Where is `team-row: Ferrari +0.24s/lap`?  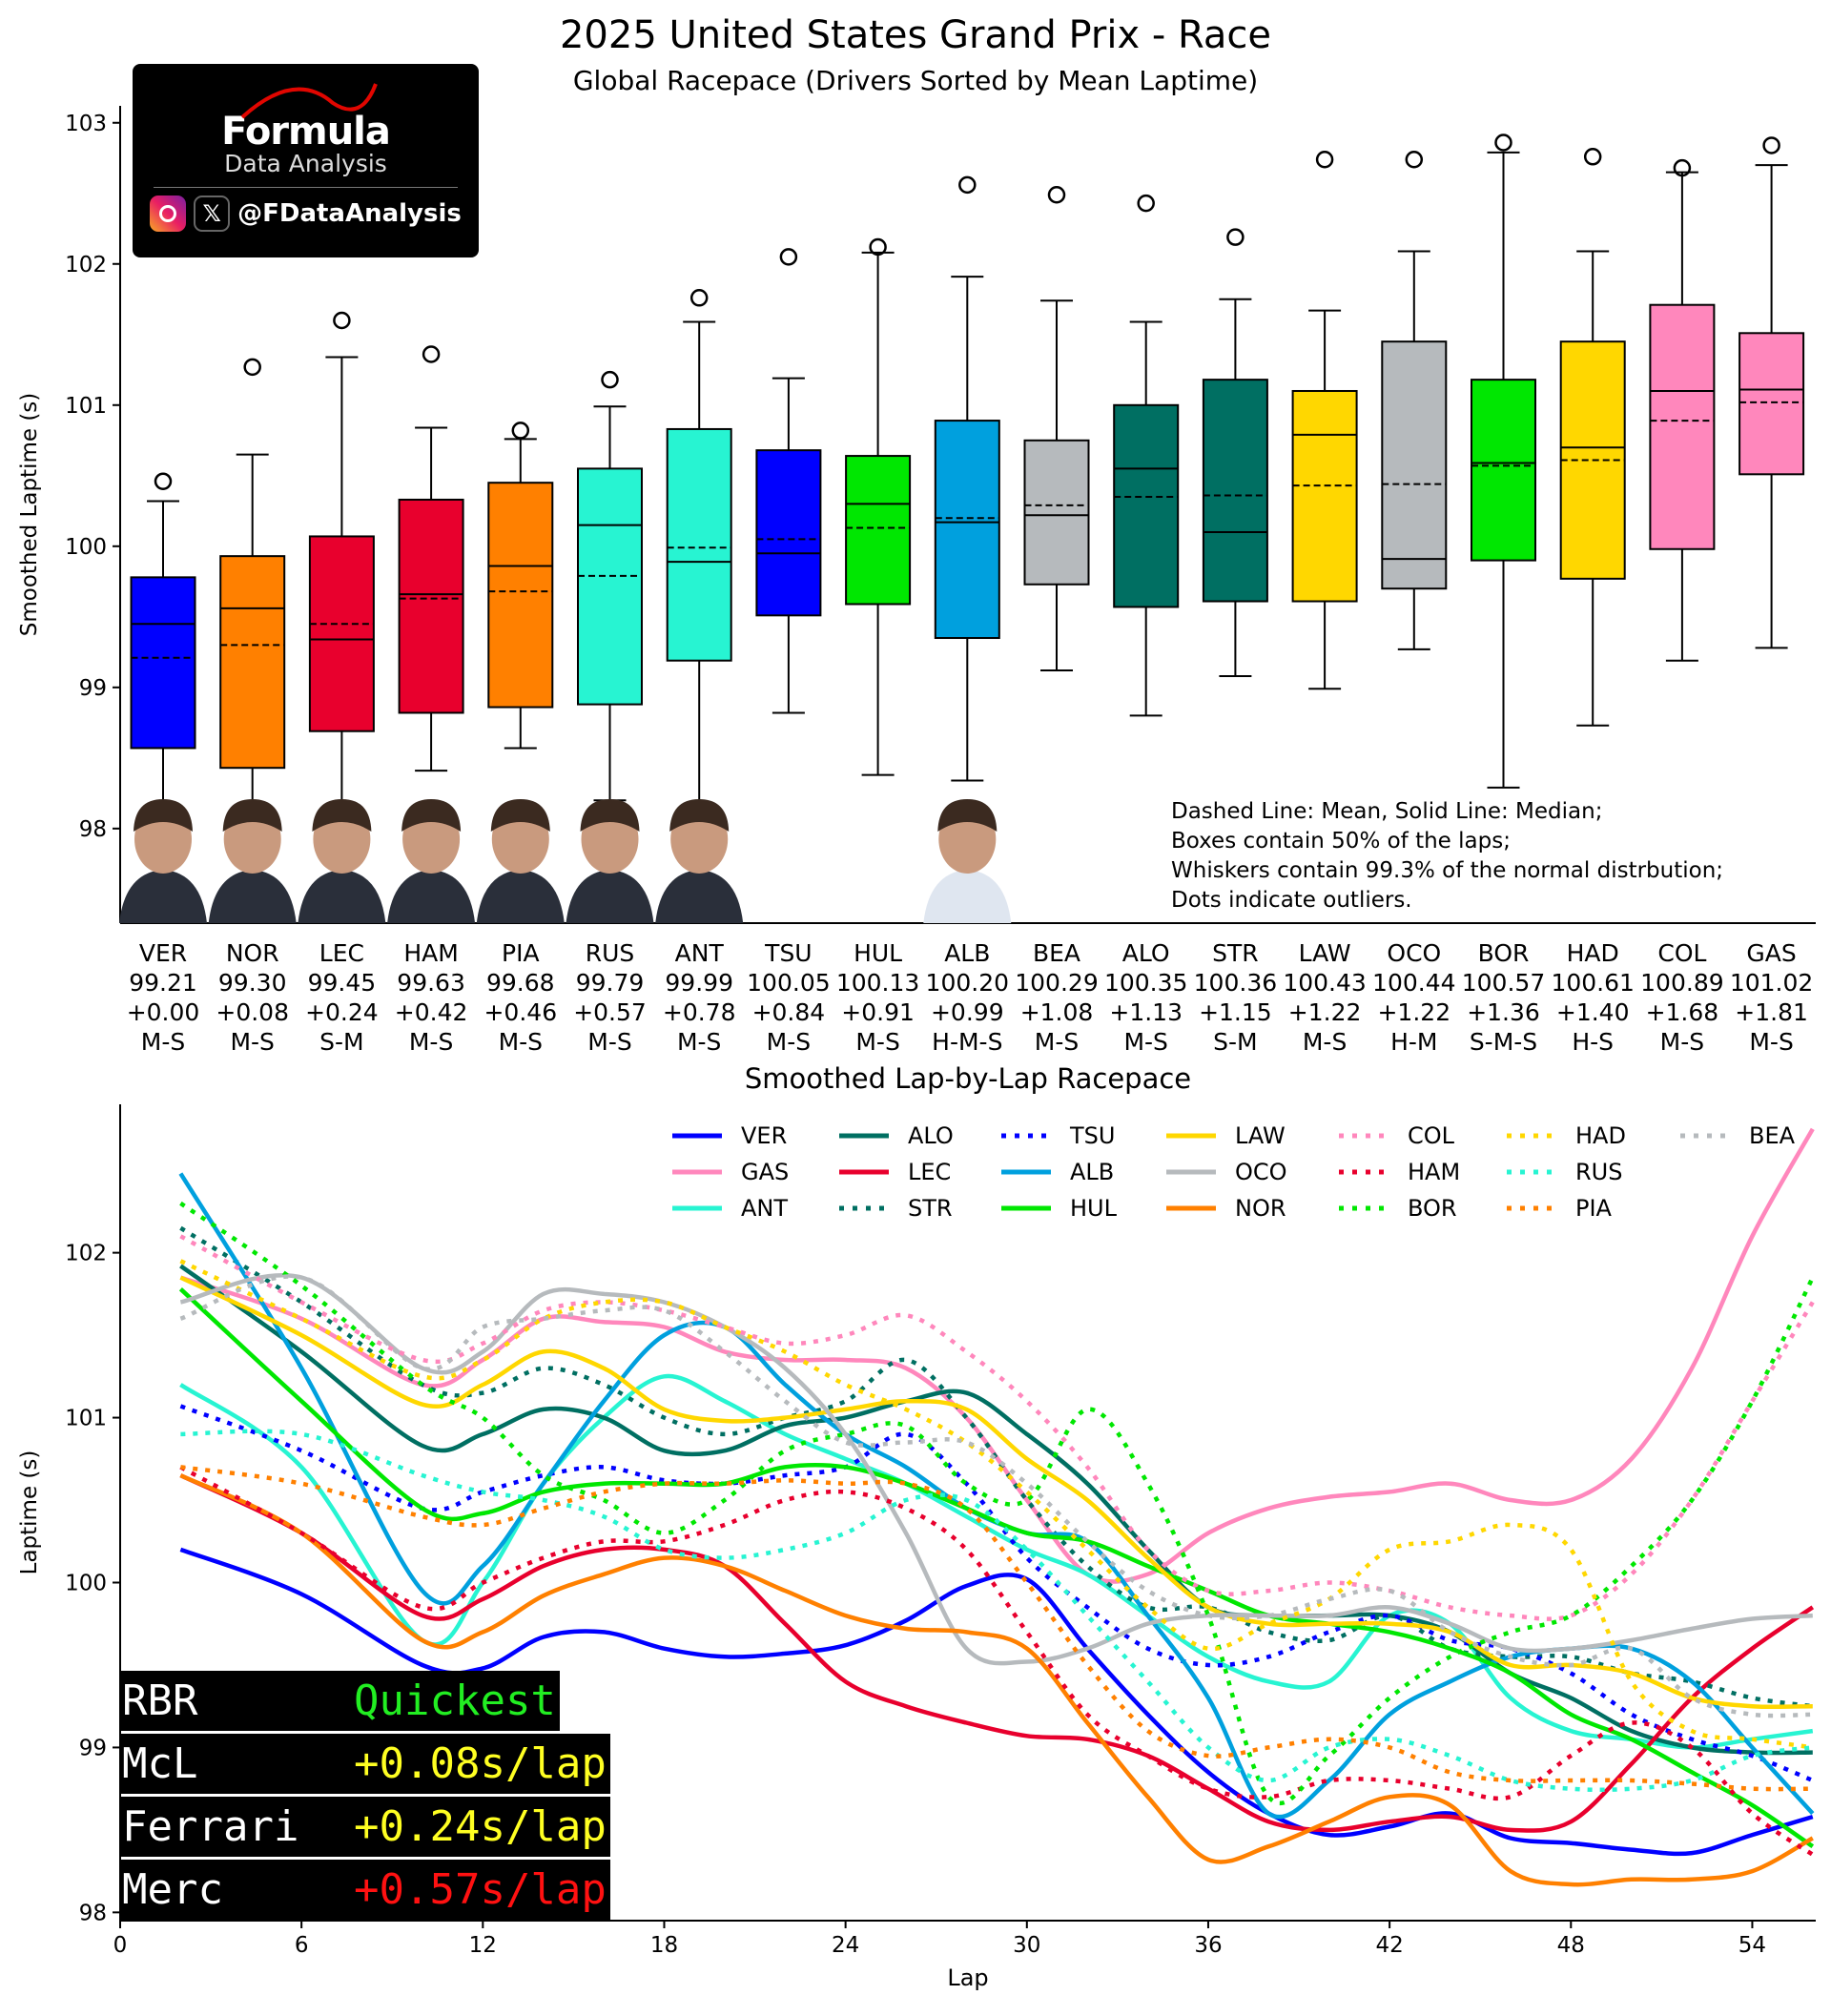
team-row: Ferrari +0.24s/lap is located at coordinates (365, 1827).